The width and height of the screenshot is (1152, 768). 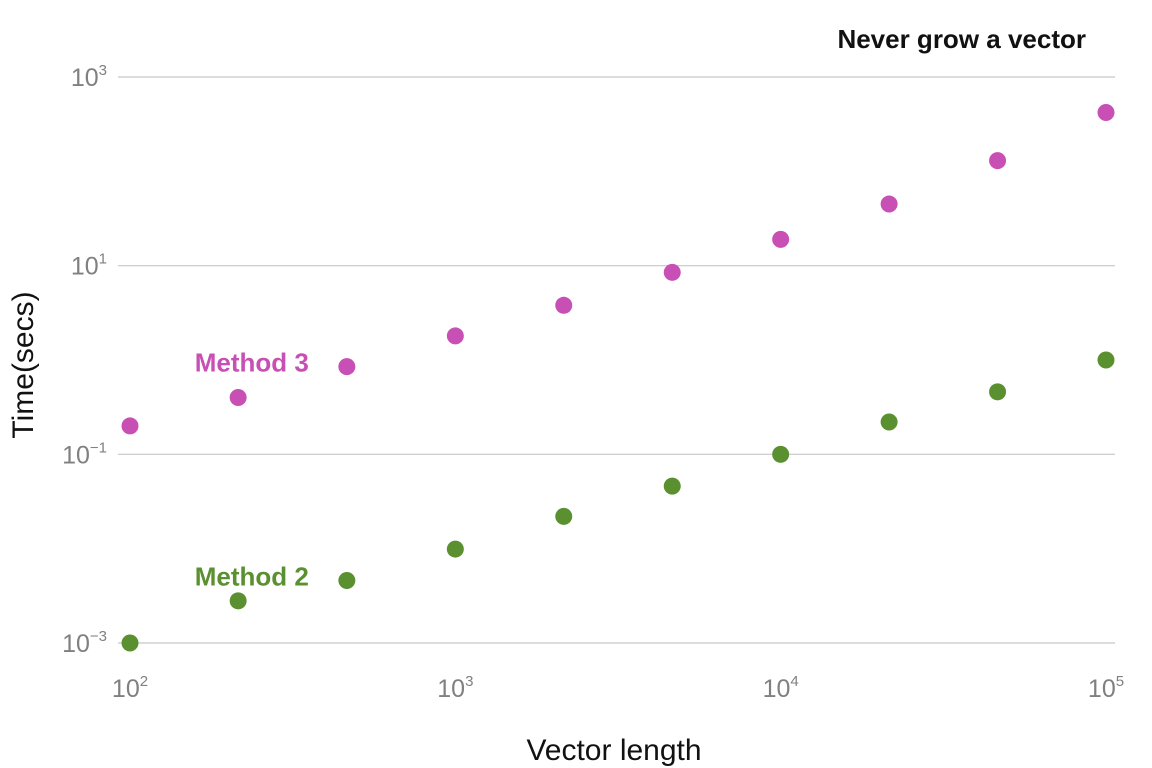 I want to click on x-tick-label: 10², so click(x=130, y=688).